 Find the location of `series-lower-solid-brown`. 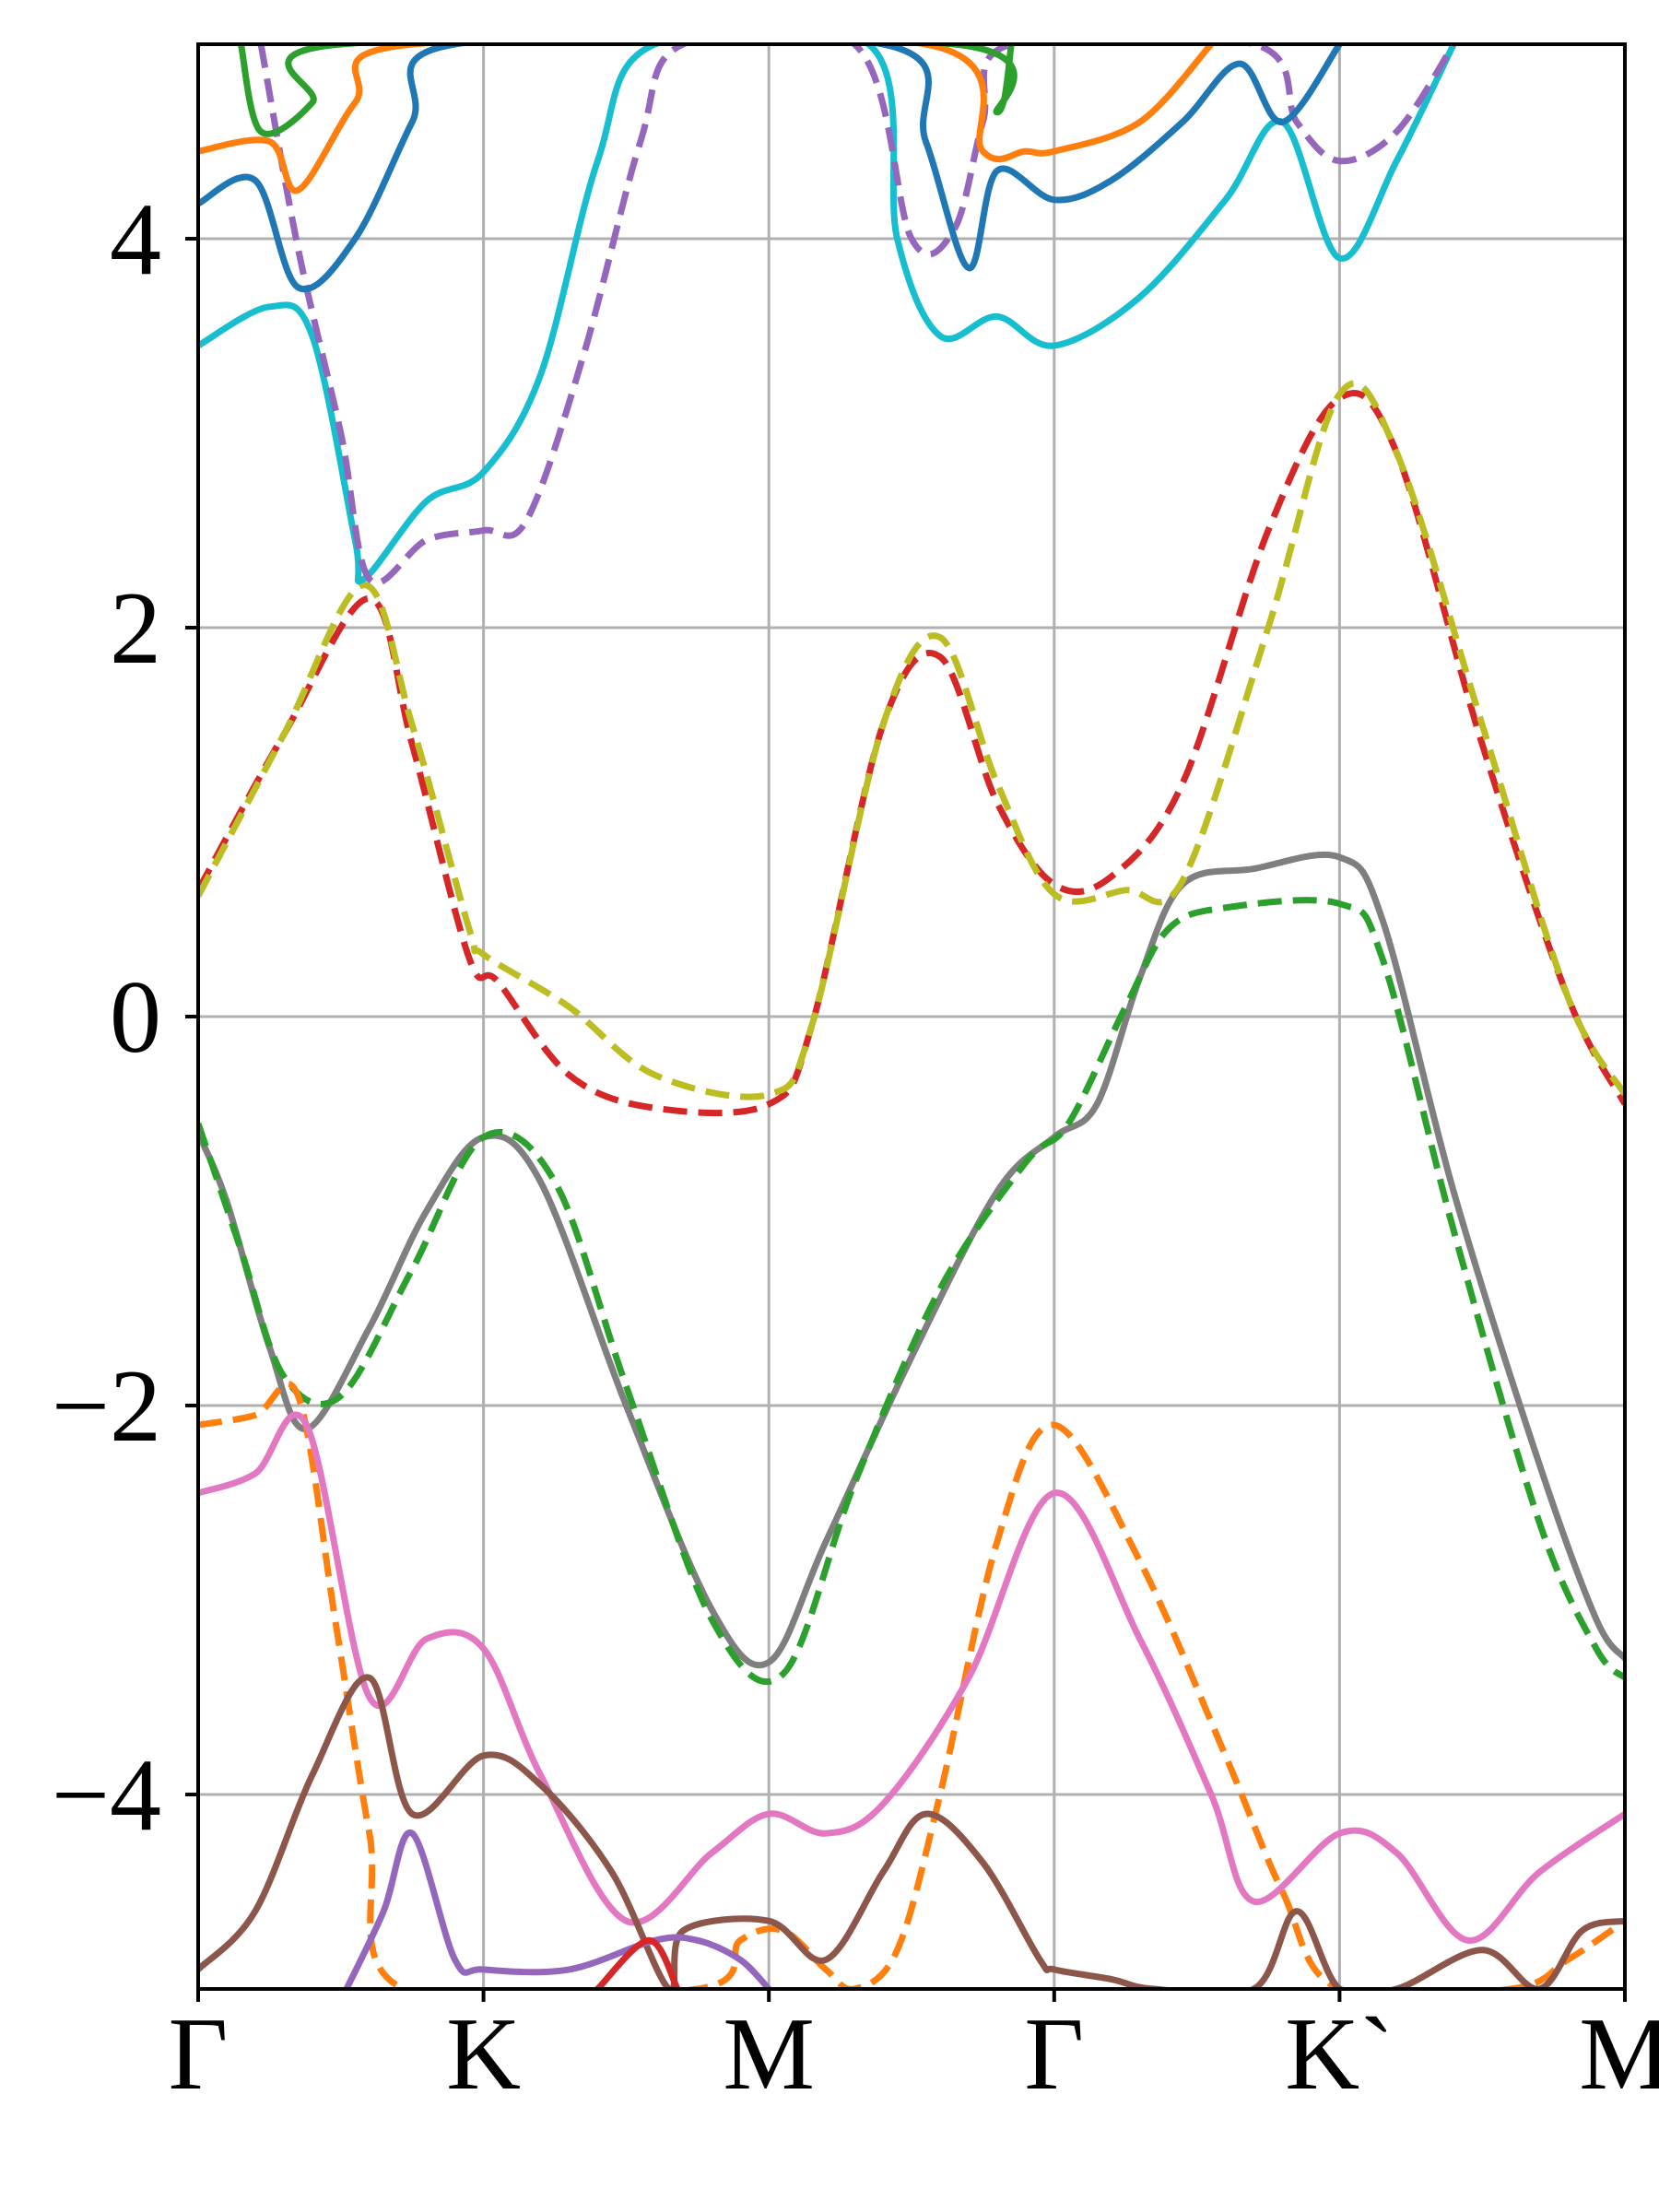

series-lower-solid-brown is located at coordinates (911, 1831).